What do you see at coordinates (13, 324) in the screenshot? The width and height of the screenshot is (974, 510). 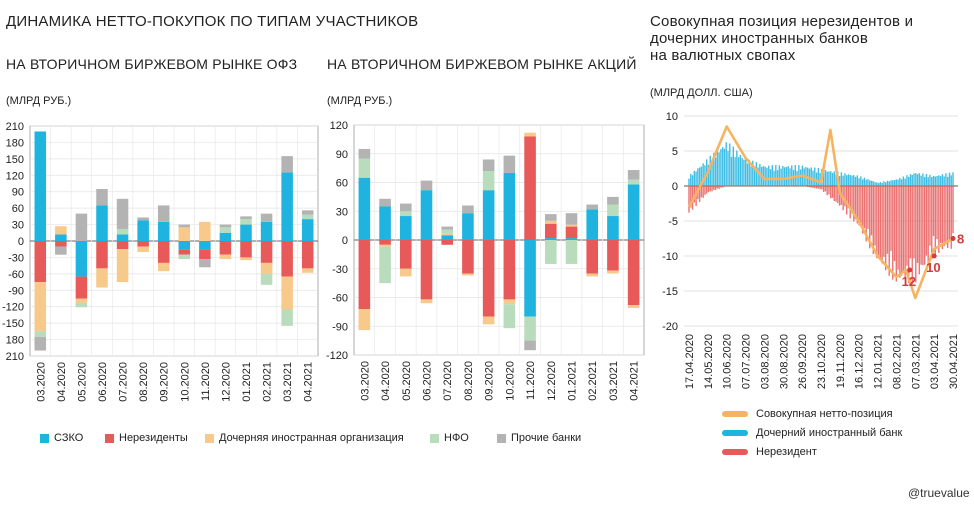 I see `y-tick-label: -150` at bounding box center [13, 324].